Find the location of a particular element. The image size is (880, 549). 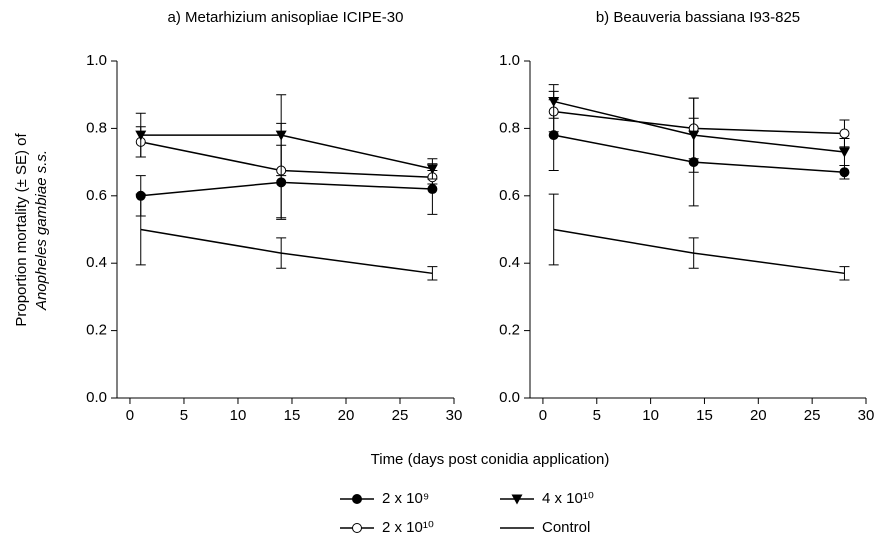

y-axis-label: Proportion mortality (± SE) of is located at coordinates (21, 230).